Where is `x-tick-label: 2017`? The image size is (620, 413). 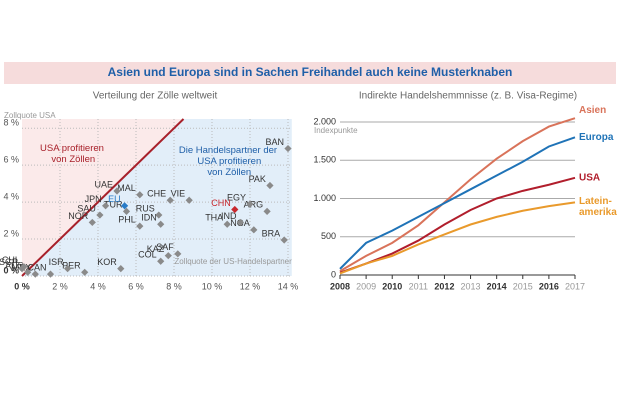 x-tick-label: 2017 is located at coordinates (575, 286).